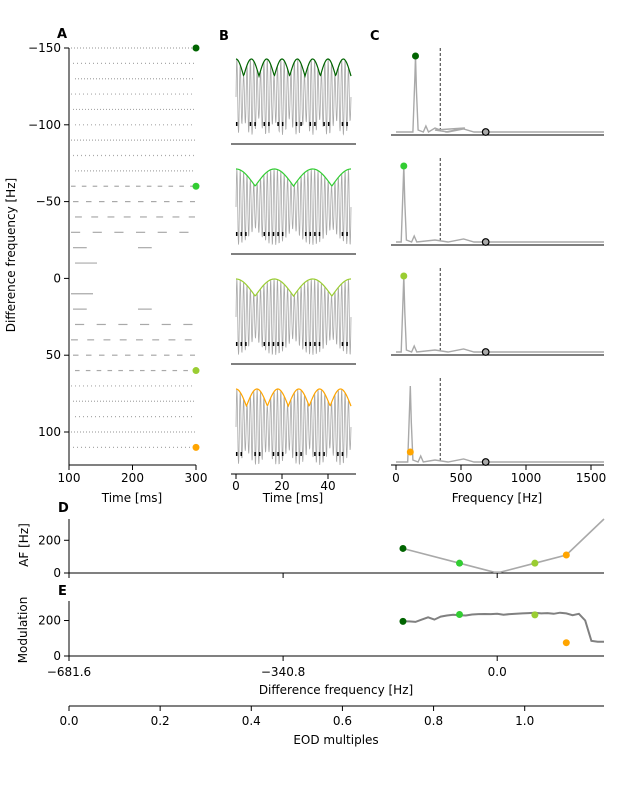  Describe the element at coordinates (283, 672) in the screenshot. I see `e-xtick-label: −340.8` at that location.